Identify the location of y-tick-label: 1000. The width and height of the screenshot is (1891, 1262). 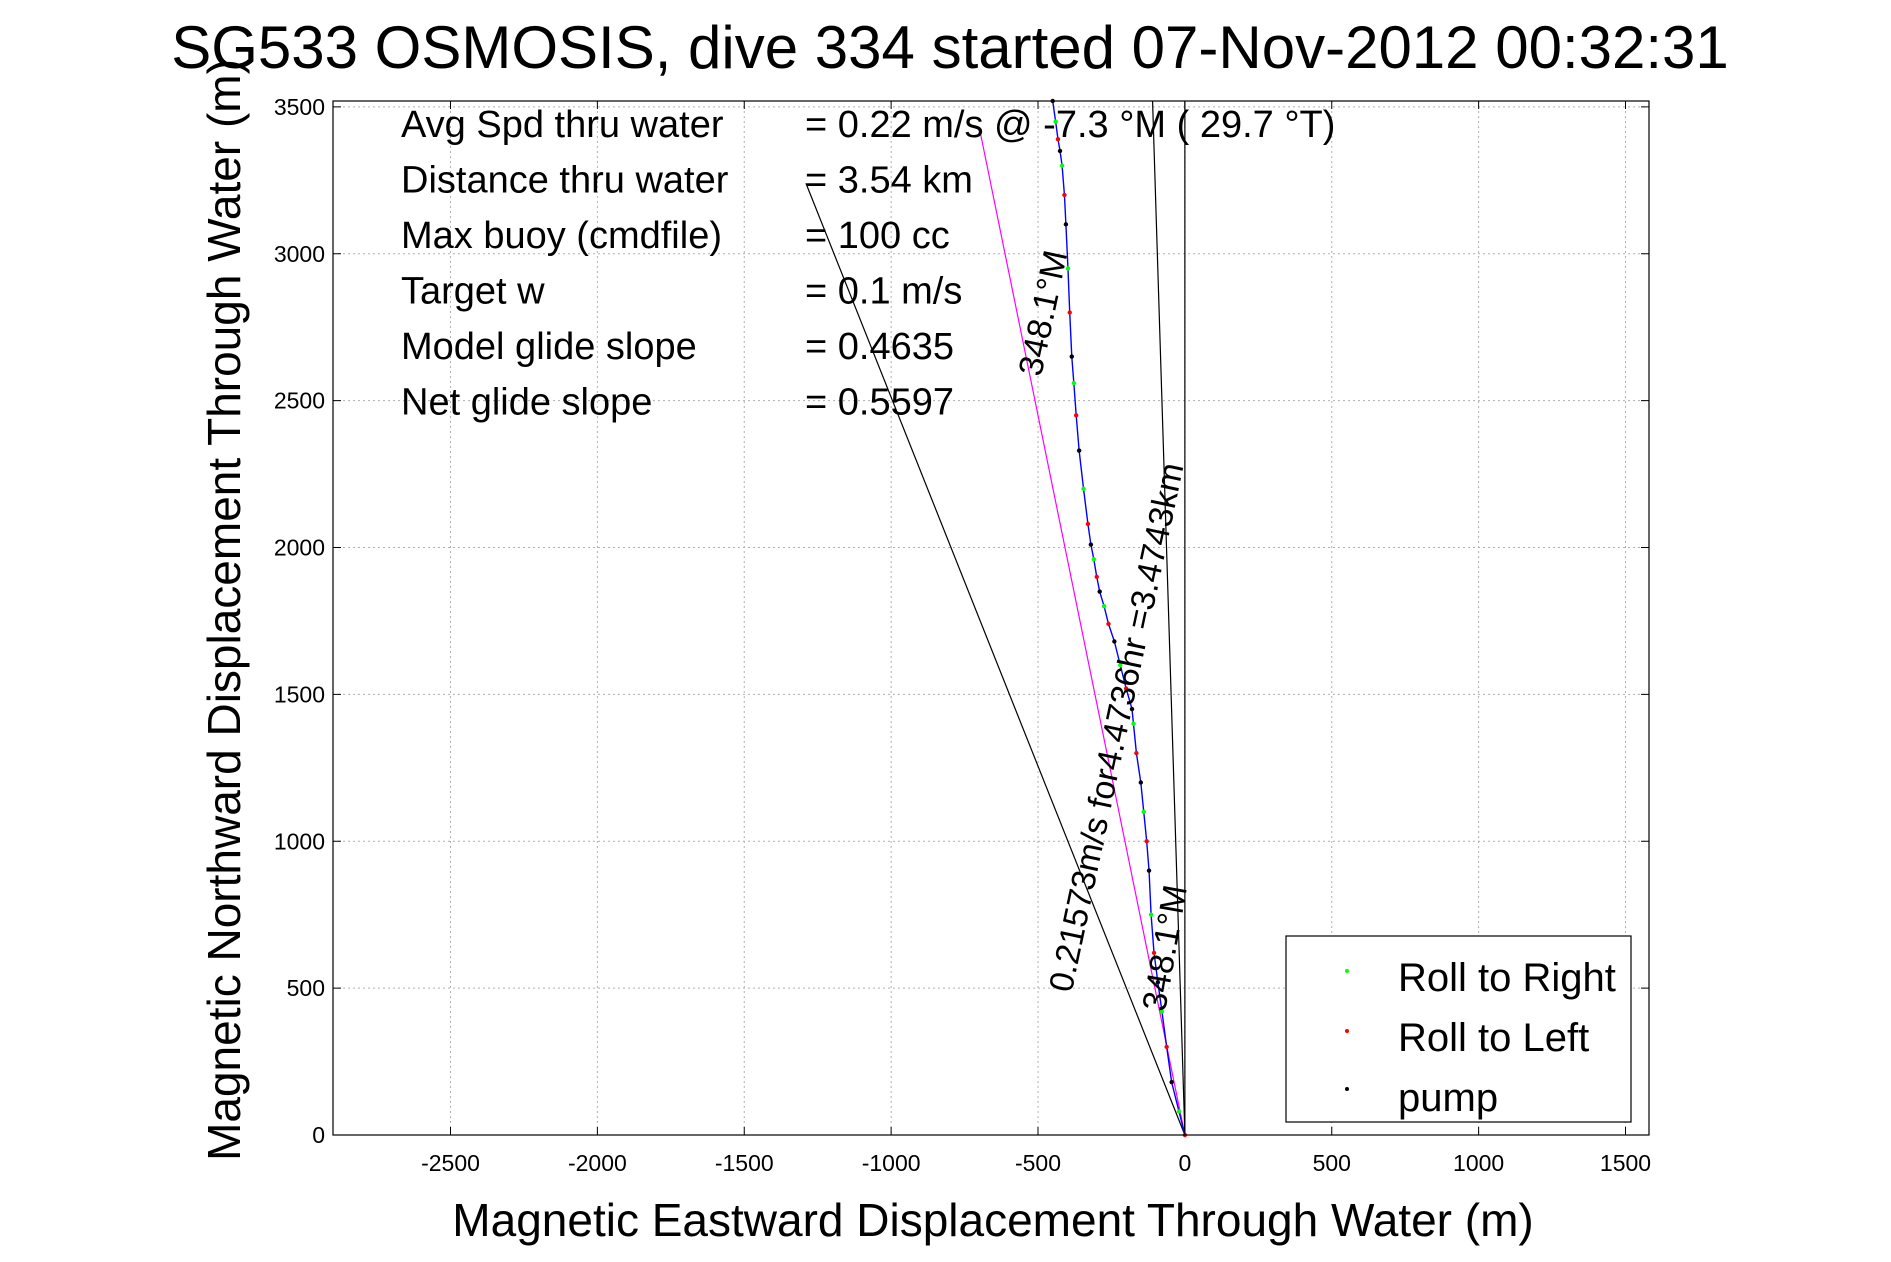
(299, 841).